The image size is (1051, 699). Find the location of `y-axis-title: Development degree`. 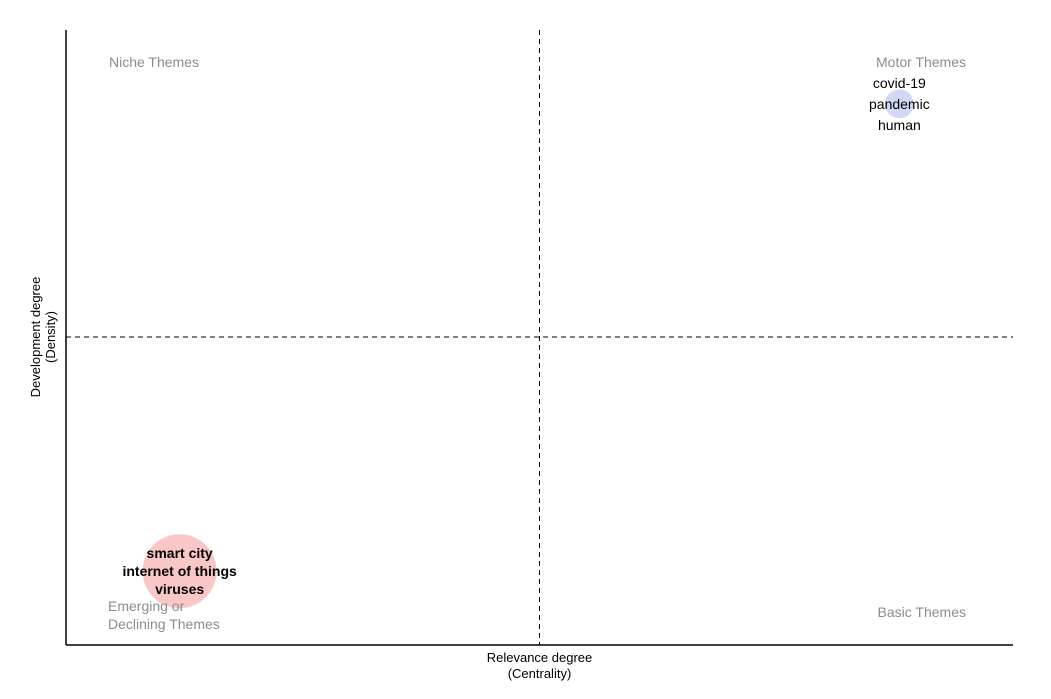

y-axis-title: Development degree is located at coordinates (35, 337).